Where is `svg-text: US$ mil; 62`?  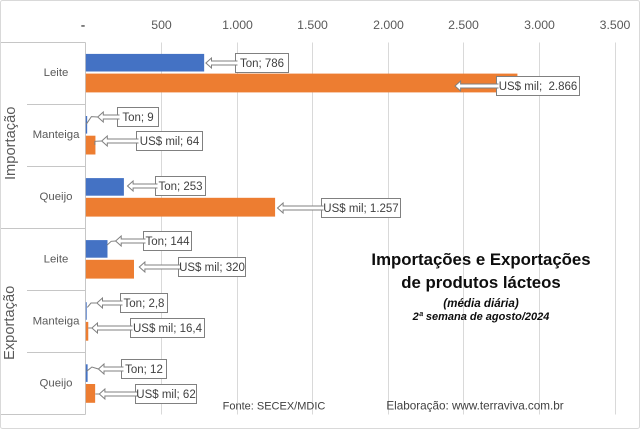
svg-text: US$ mil; 62 is located at coordinates (165, 395).